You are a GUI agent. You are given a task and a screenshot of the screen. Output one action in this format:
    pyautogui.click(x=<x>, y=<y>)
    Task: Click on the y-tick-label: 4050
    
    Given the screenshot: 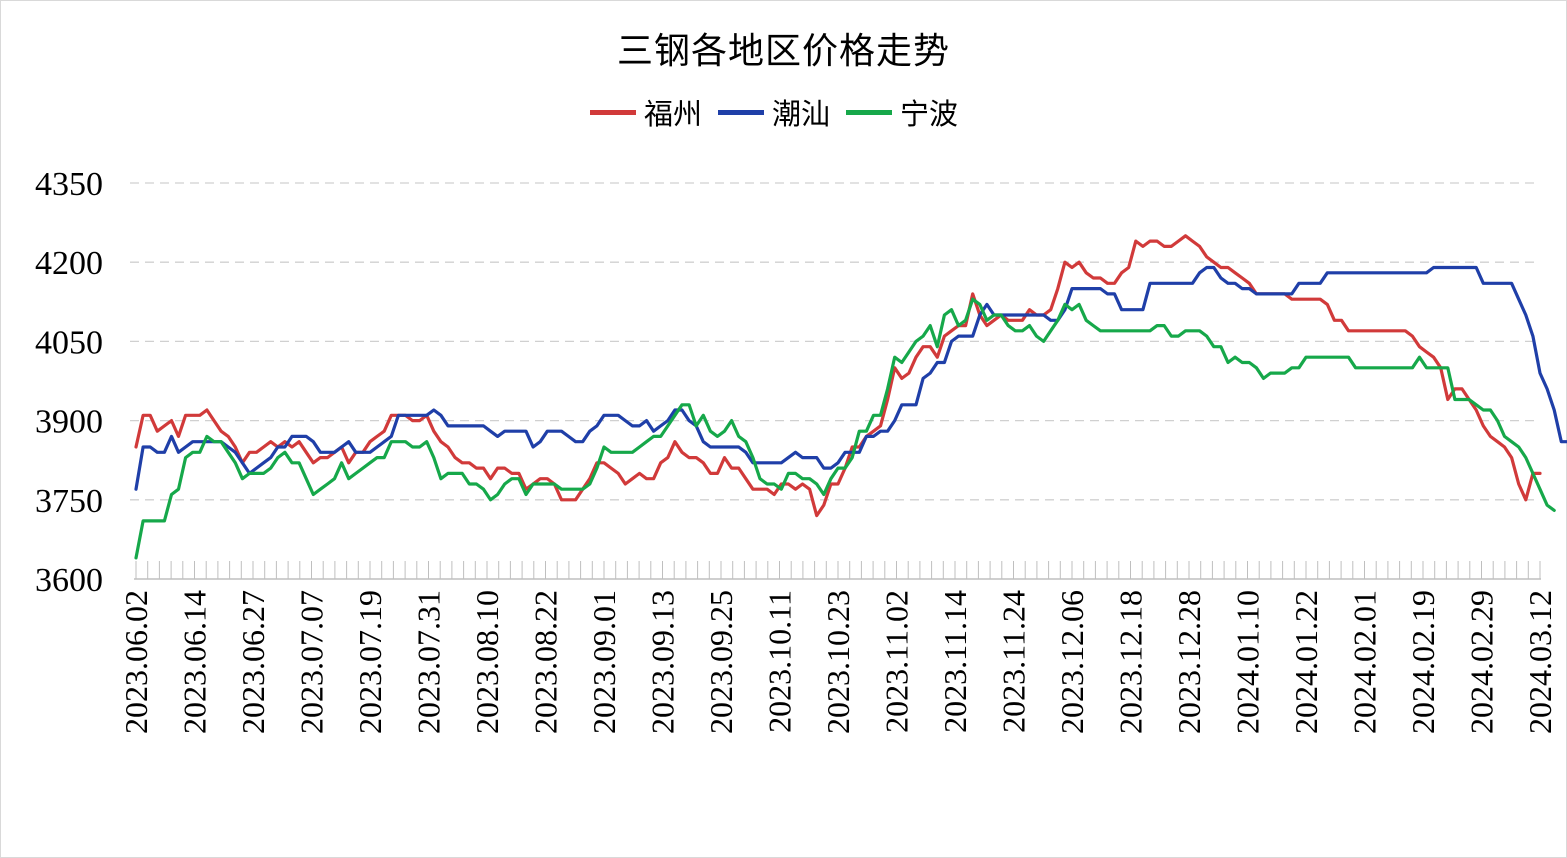 What is the action you would take?
    pyautogui.click(x=69, y=342)
    